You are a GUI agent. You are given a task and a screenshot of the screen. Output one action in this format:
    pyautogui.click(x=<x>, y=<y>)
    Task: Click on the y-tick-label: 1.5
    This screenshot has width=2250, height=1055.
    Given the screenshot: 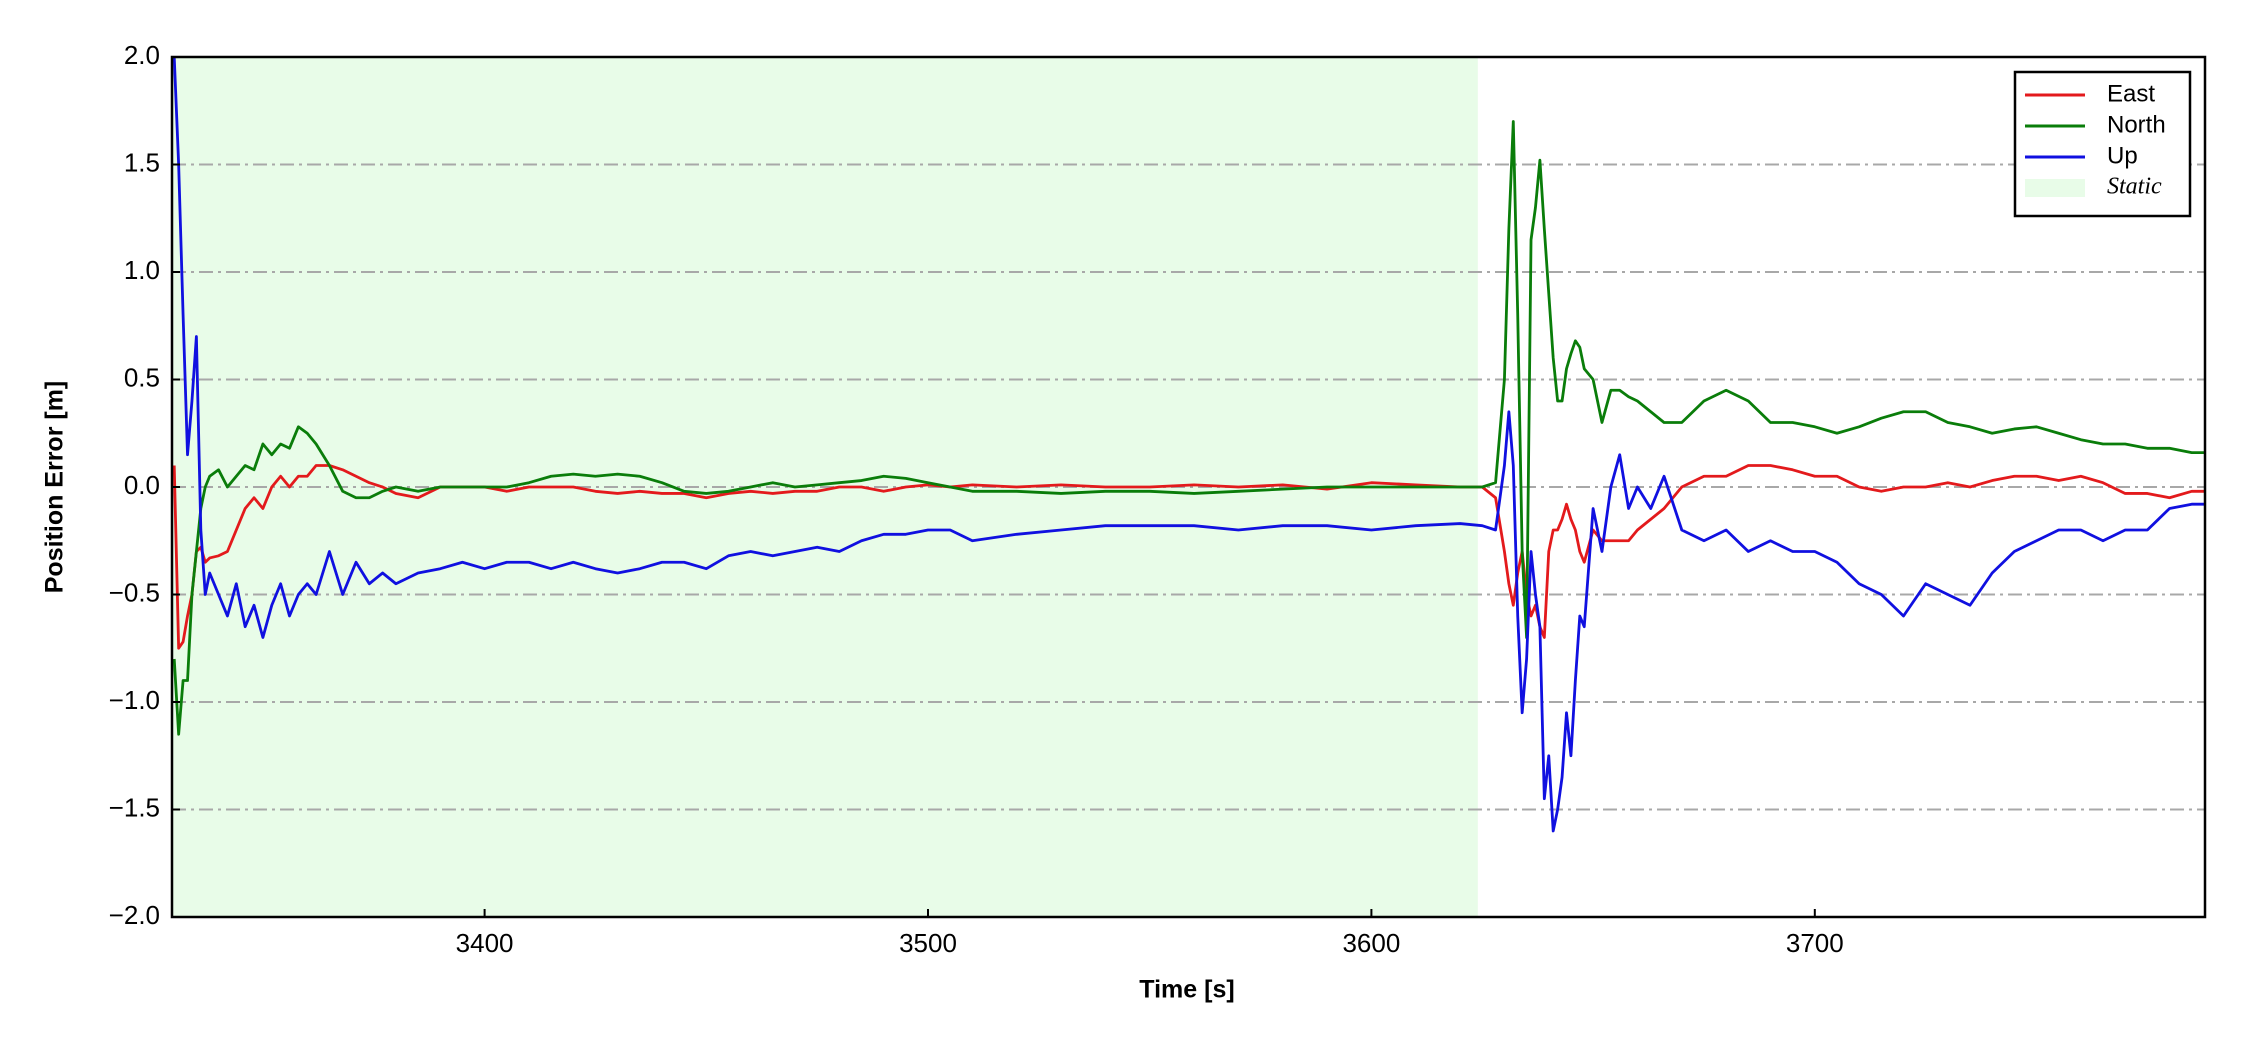 What is the action you would take?
    pyautogui.click(x=142, y=162)
    